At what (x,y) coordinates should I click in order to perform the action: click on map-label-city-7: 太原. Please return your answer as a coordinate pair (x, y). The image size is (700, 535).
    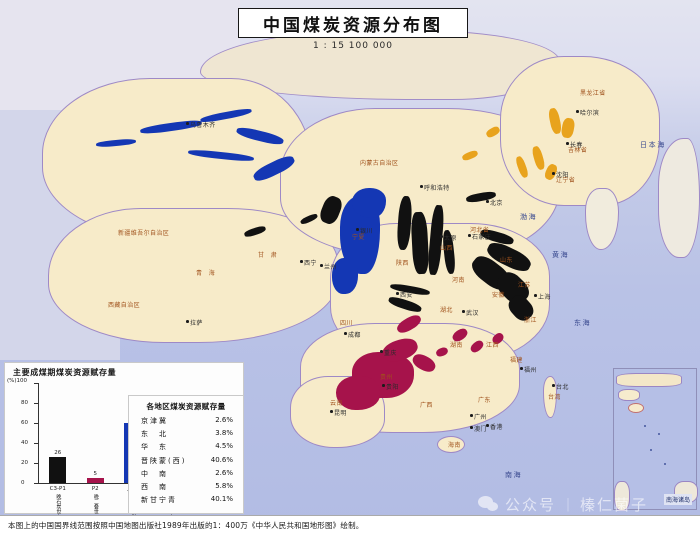
    Looking at the image, I should click on (450, 238).